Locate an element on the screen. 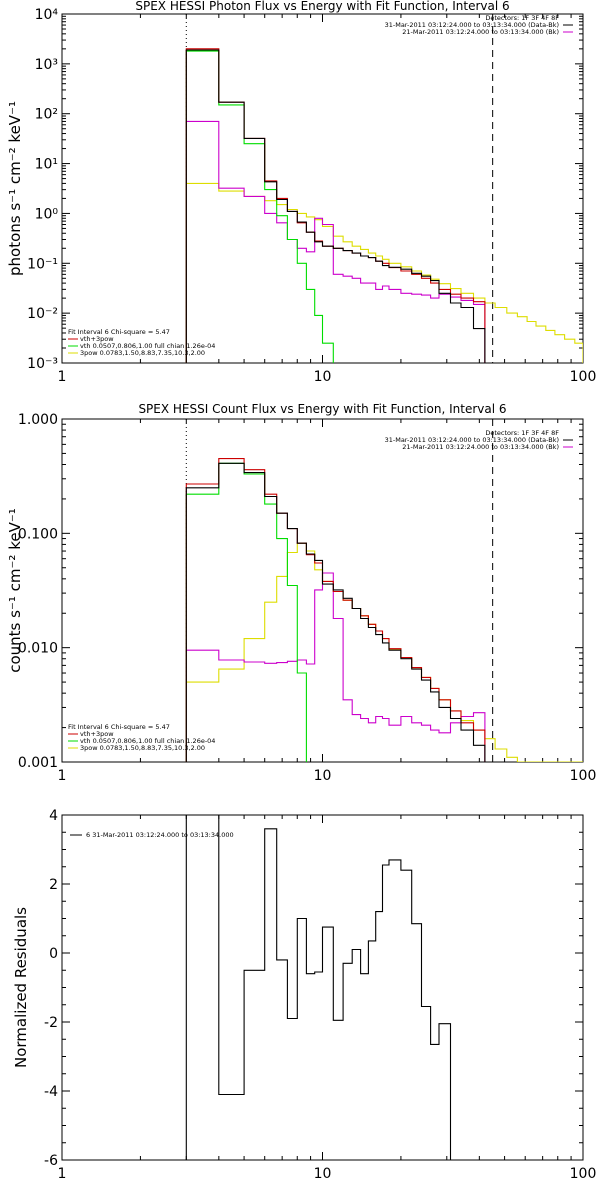  series-line-3pow is located at coordinates (384, 272).